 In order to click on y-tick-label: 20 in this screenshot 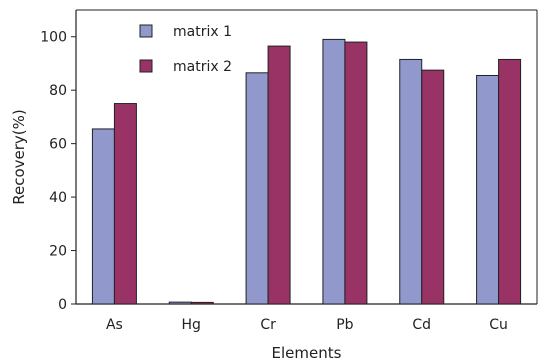, I will do `click(58, 252)`.